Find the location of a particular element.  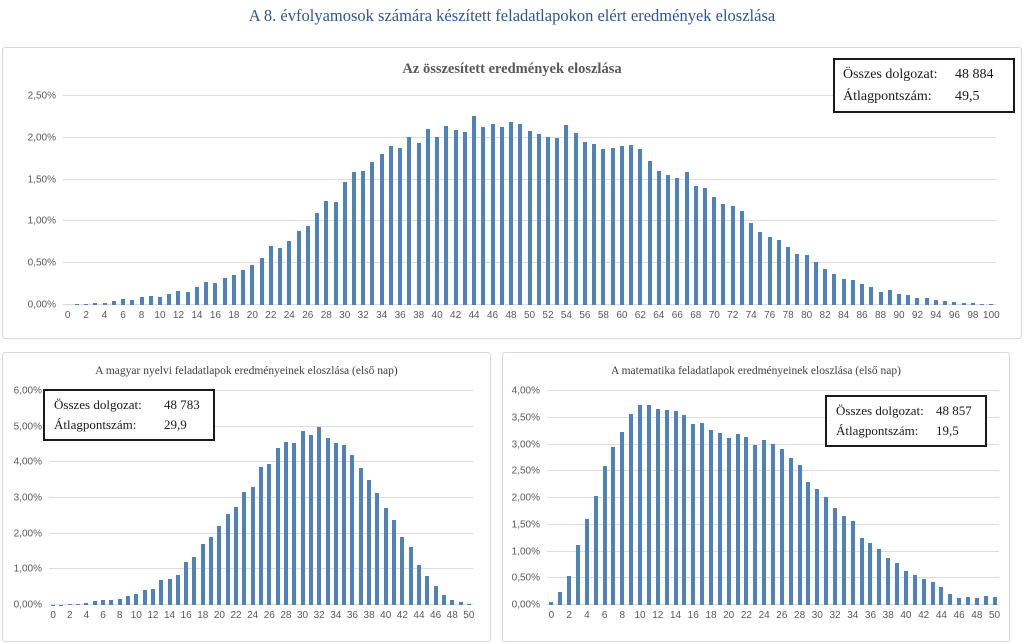

info-value: 19,5 is located at coordinates (947, 431).